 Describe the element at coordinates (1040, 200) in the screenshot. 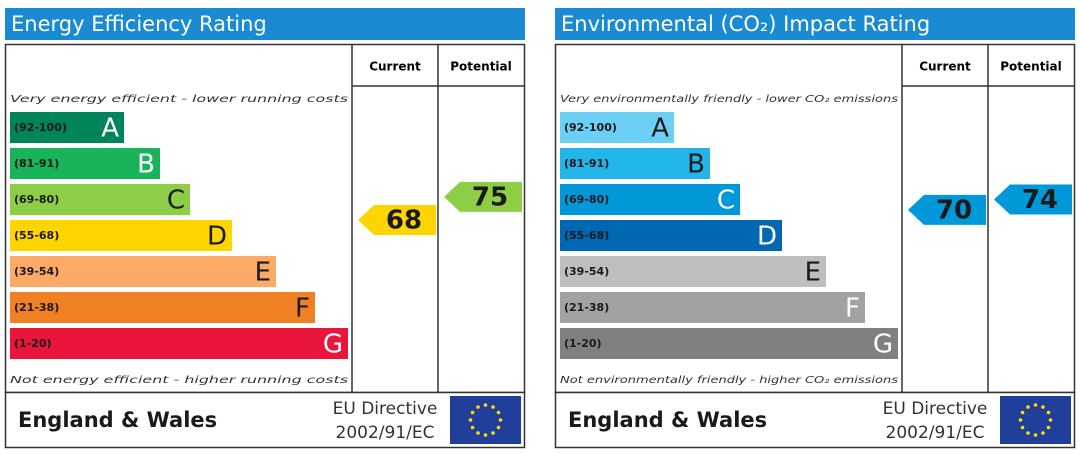

I see `rating-value: 74` at that location.